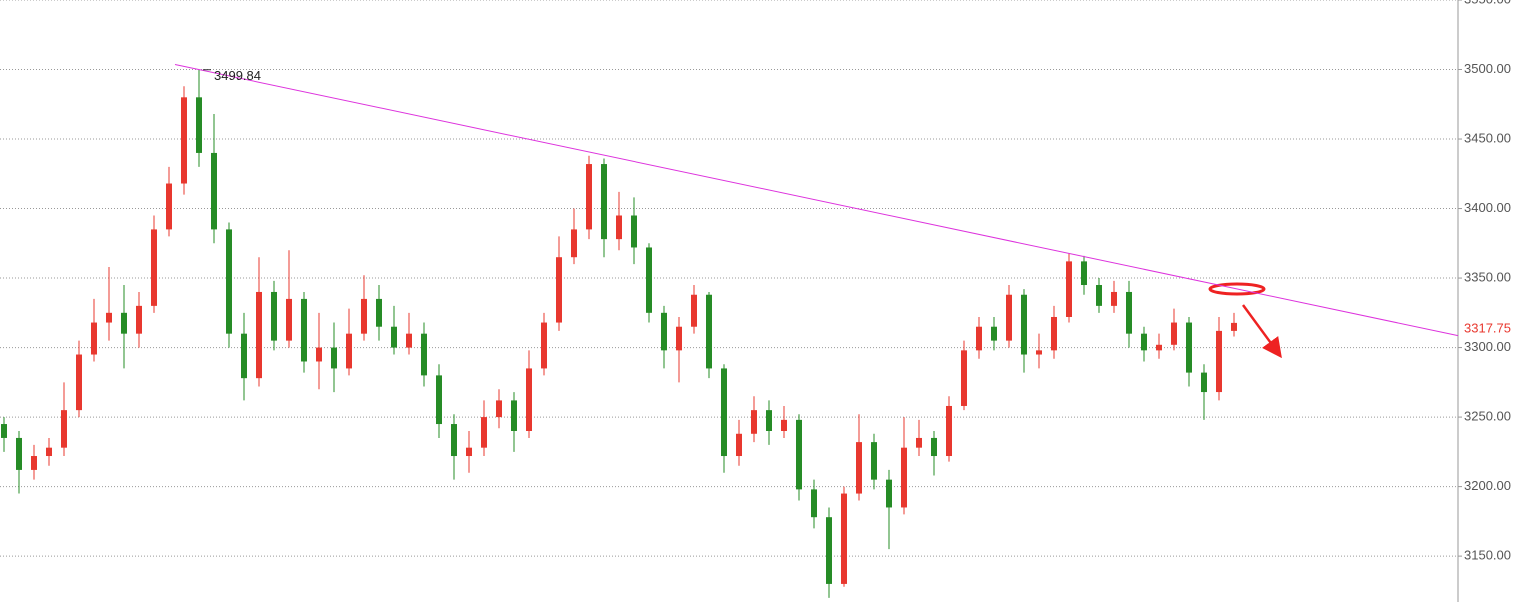  Describe the element at coordinates (1487, 3) in the screenshot. I see `y-tick-label: 3550.00` at that location.